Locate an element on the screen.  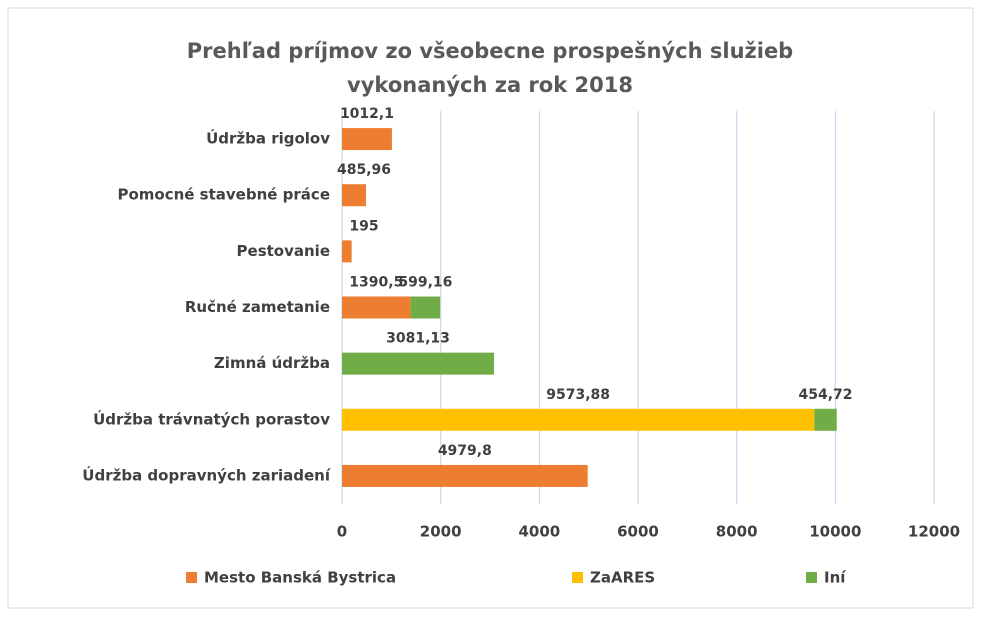
data-label: 1390,5 is located at coordinates (376, 283).